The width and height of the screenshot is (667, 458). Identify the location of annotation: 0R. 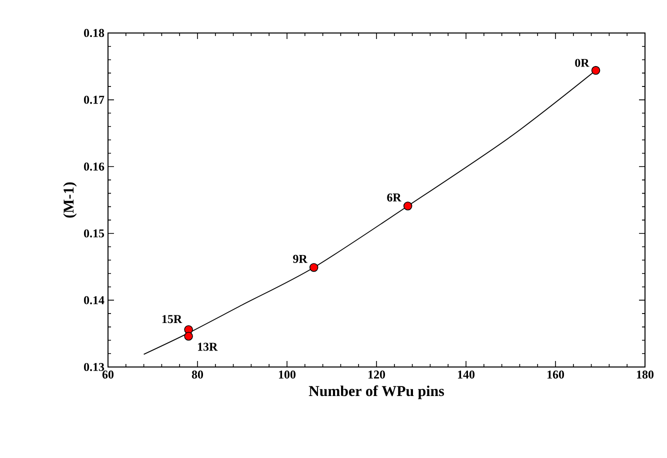
(582, 62).